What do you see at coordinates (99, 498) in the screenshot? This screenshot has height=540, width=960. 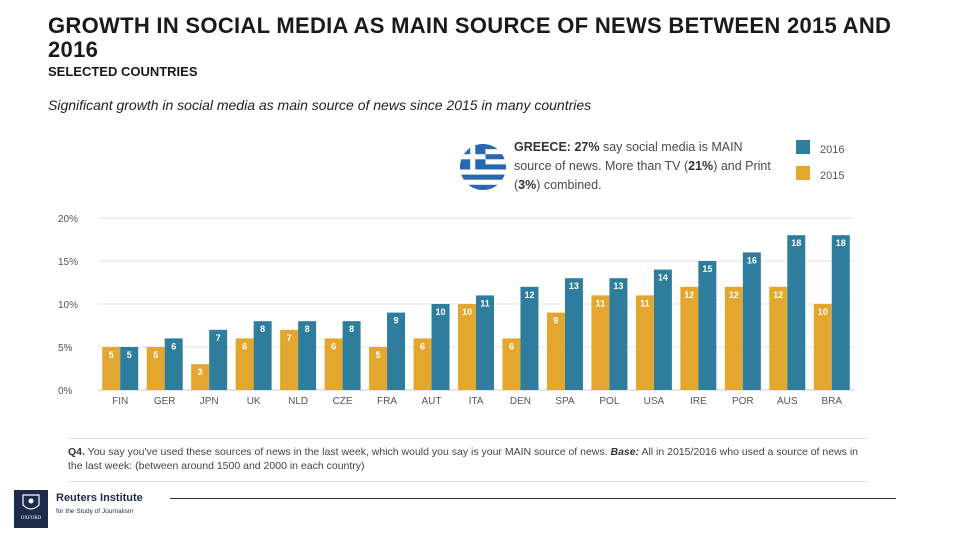 I see `brand-name: Reuters Institute` at bounding box center [99, 498].